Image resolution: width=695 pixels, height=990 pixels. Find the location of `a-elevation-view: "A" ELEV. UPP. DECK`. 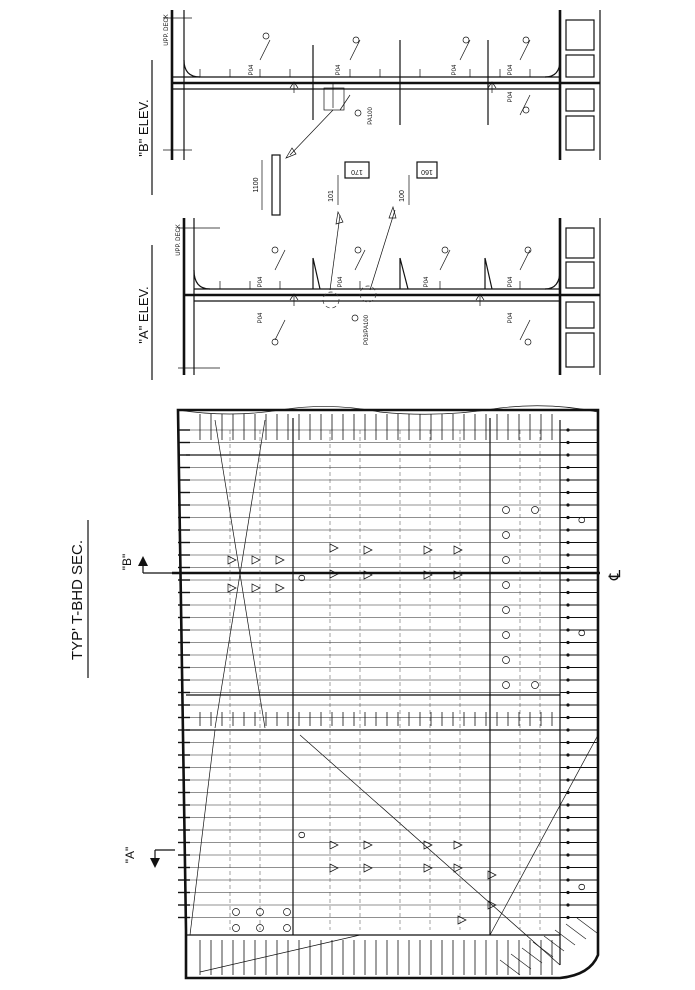

a-elevation-view: "A" ELEV. UPP. DECK is located at coordinates (368, 299).